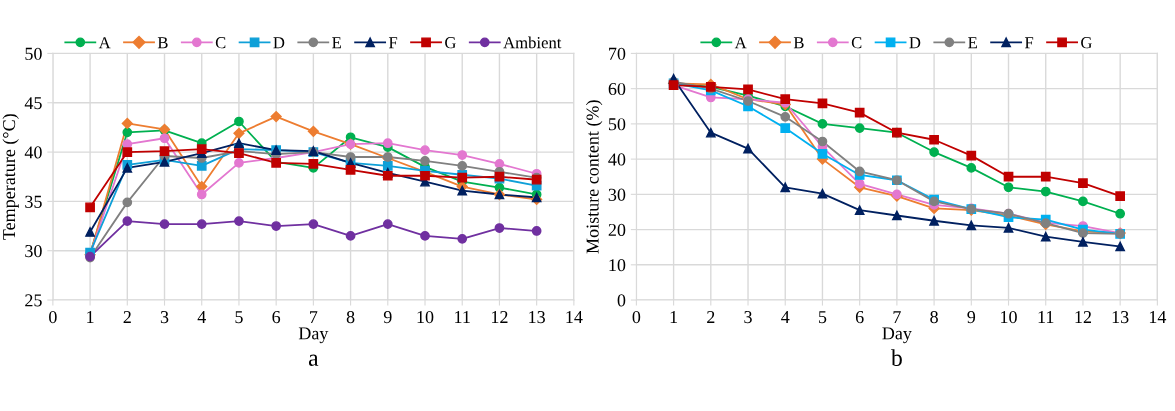 Image resolution: width=1175 pixels, height=411 pixels. Describe the element at coordinates (313, 360) in the screenshot. I see `text: a` at that location.